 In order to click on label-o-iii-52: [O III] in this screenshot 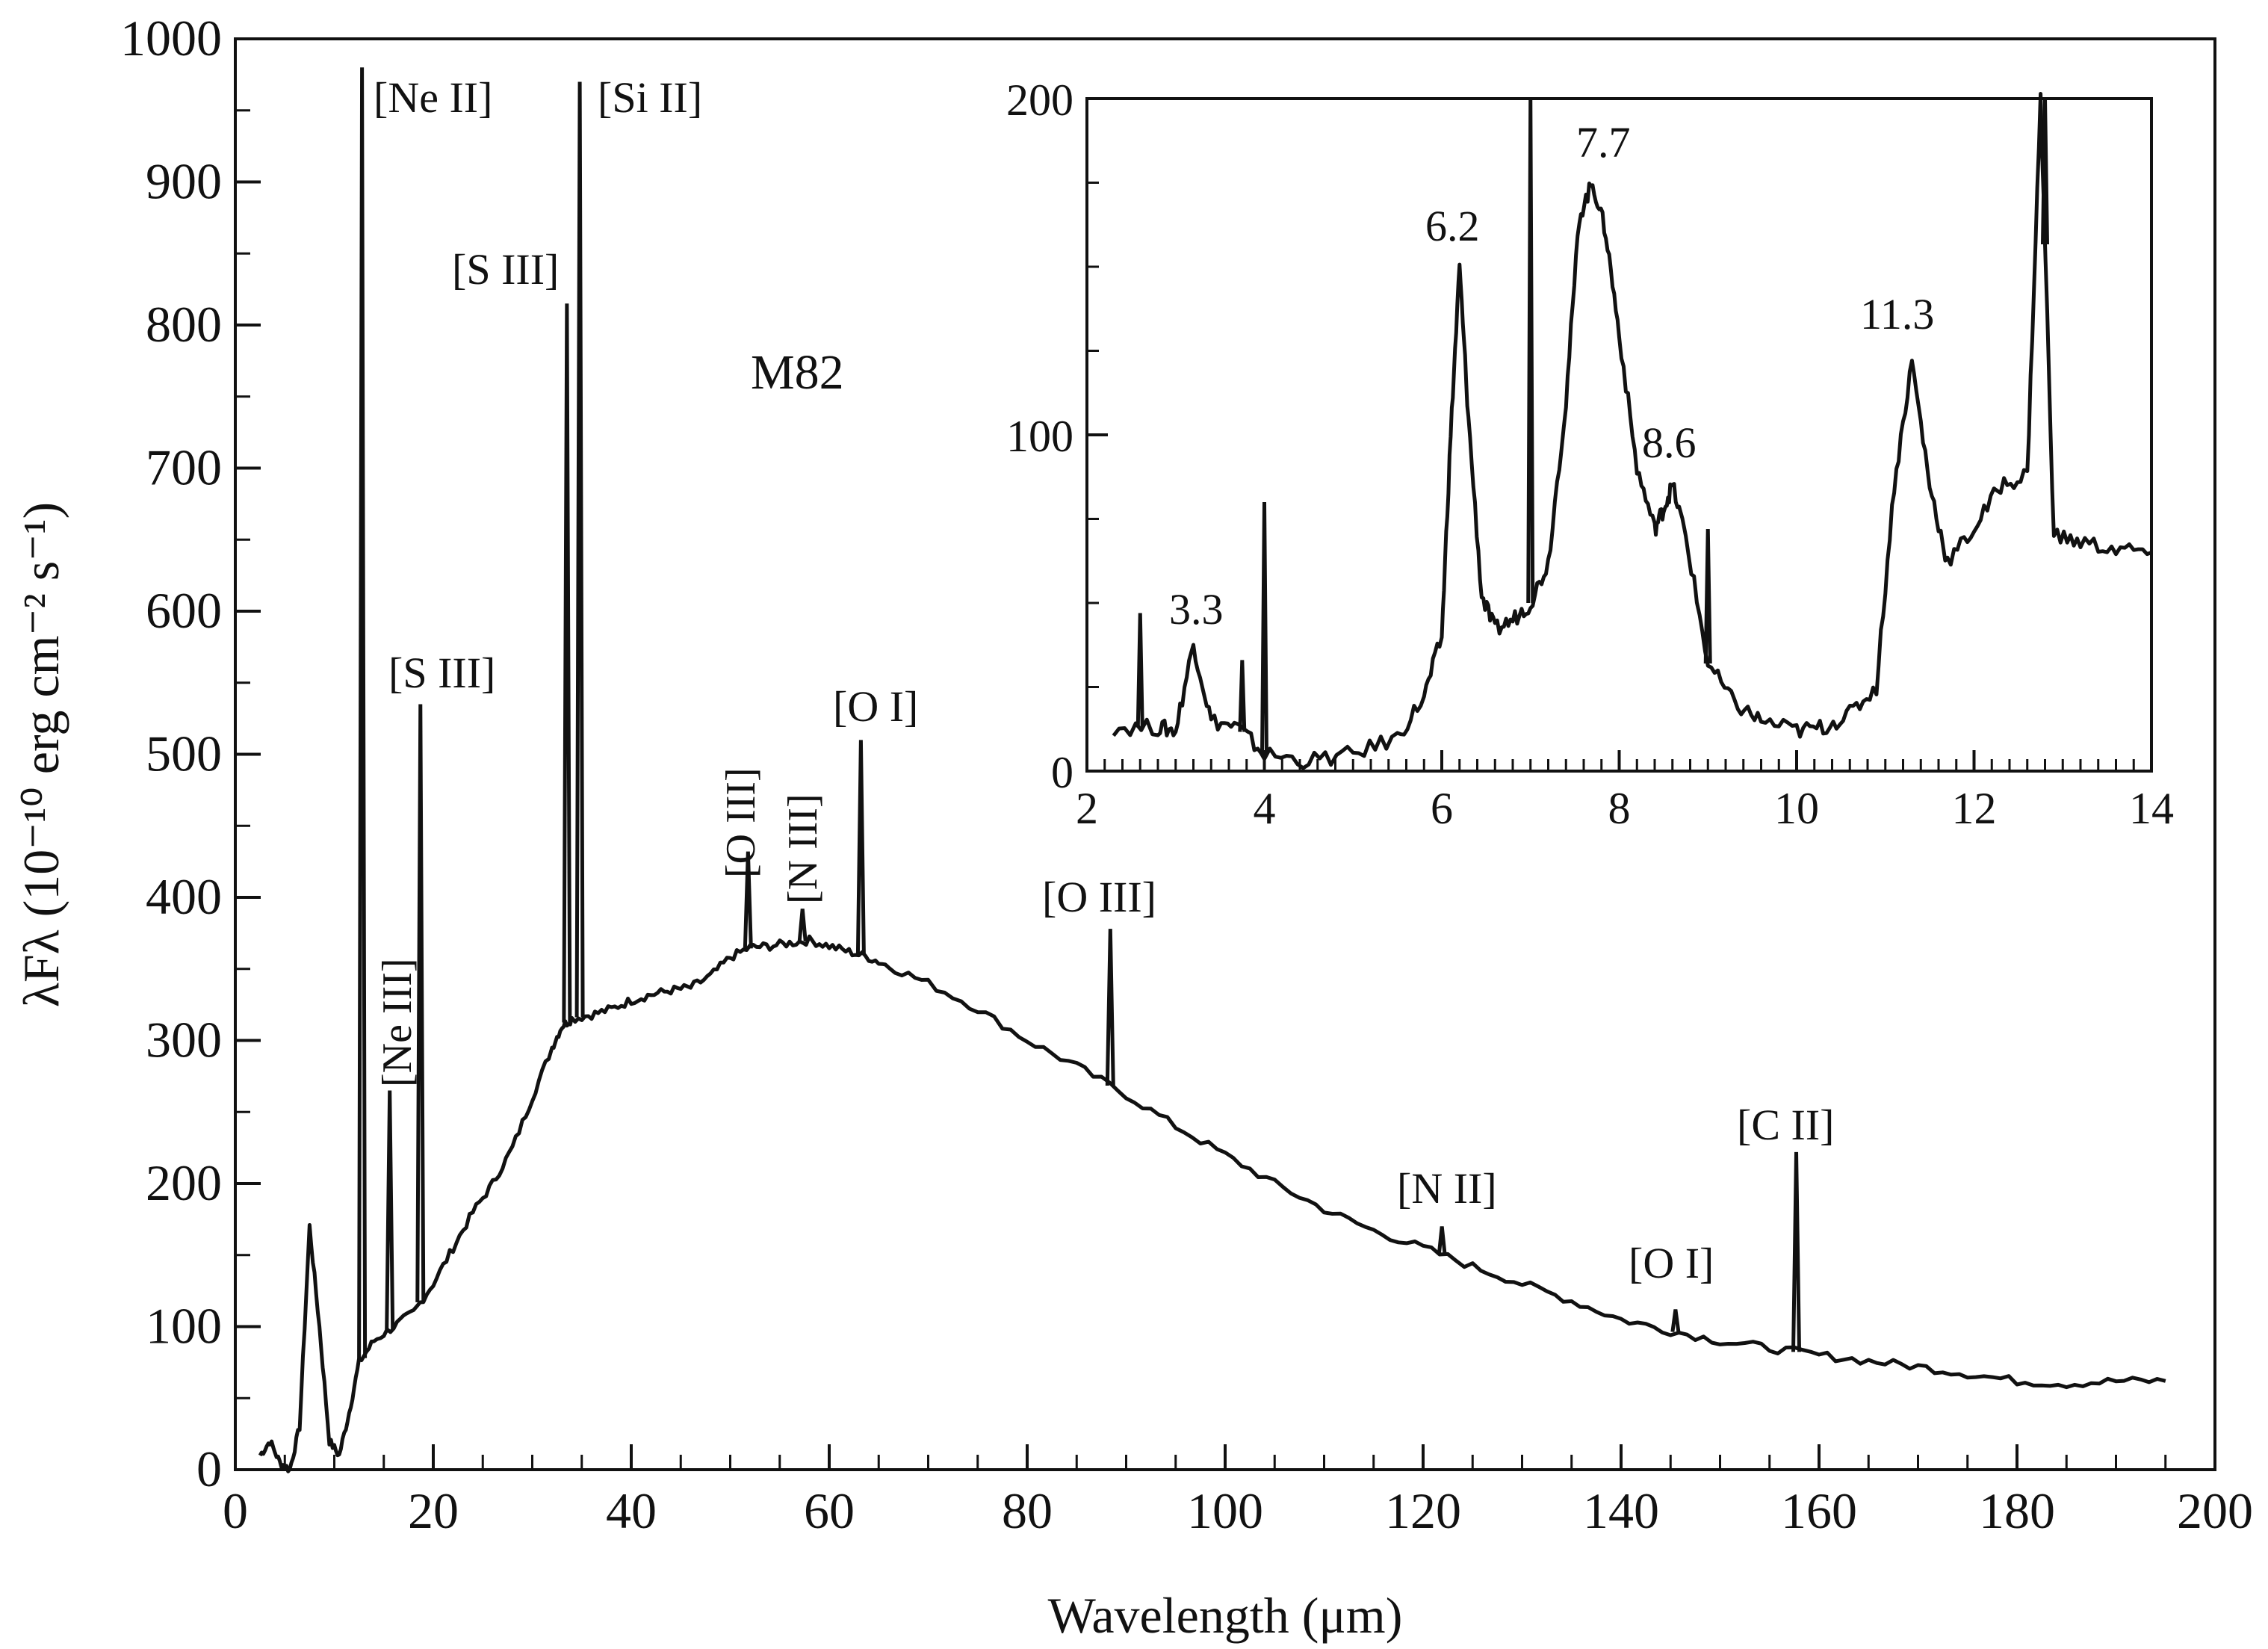, I will do `click(741, 822)`.